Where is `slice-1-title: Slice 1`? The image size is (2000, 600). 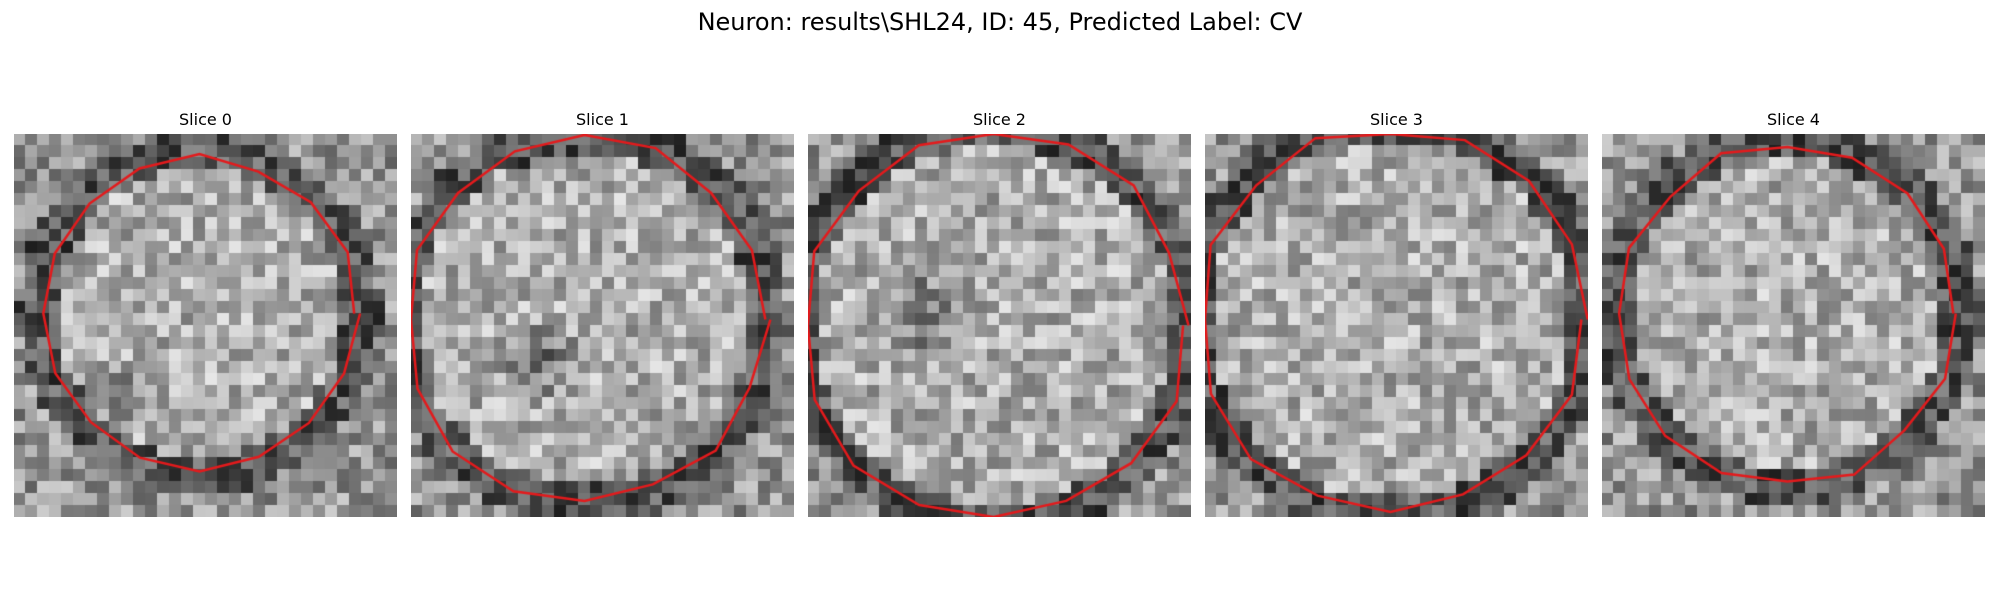
slice-1-title: Slice 1 is located at coordinates (602, 119).